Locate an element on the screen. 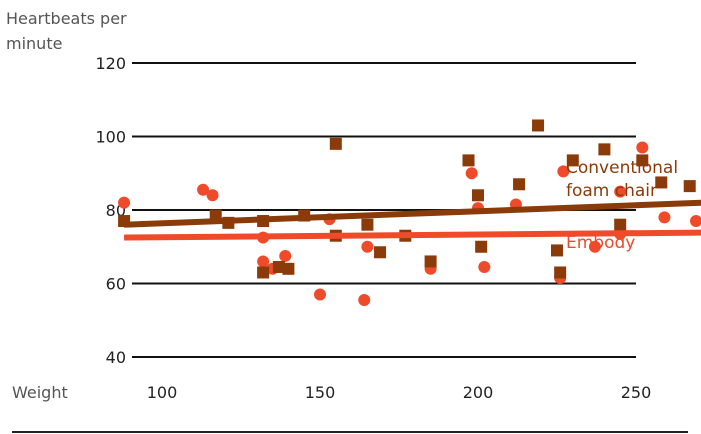 The width and height of the screenshot is (701, 434). y-axis-title-line-2: minute is located at coordinates (34, 43).